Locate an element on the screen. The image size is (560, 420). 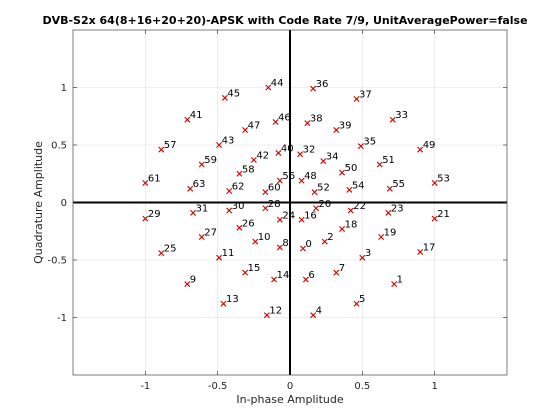
constellation-point: 26 is located at coordinates (245, 224).